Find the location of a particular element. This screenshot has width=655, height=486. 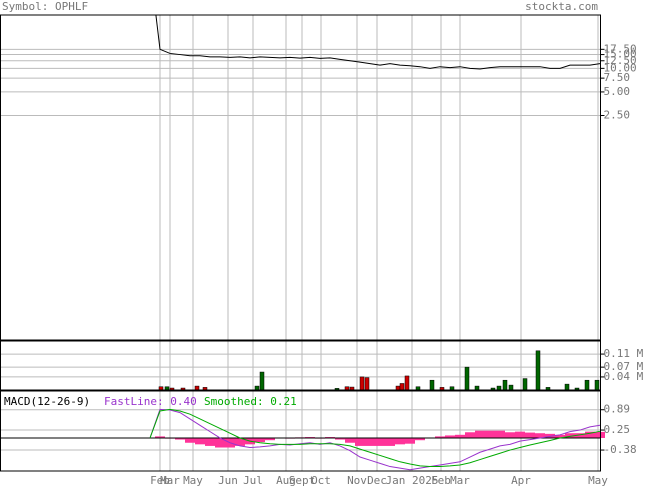

symbol: Symbol: OPHLF is located at coordinates (45, 6).